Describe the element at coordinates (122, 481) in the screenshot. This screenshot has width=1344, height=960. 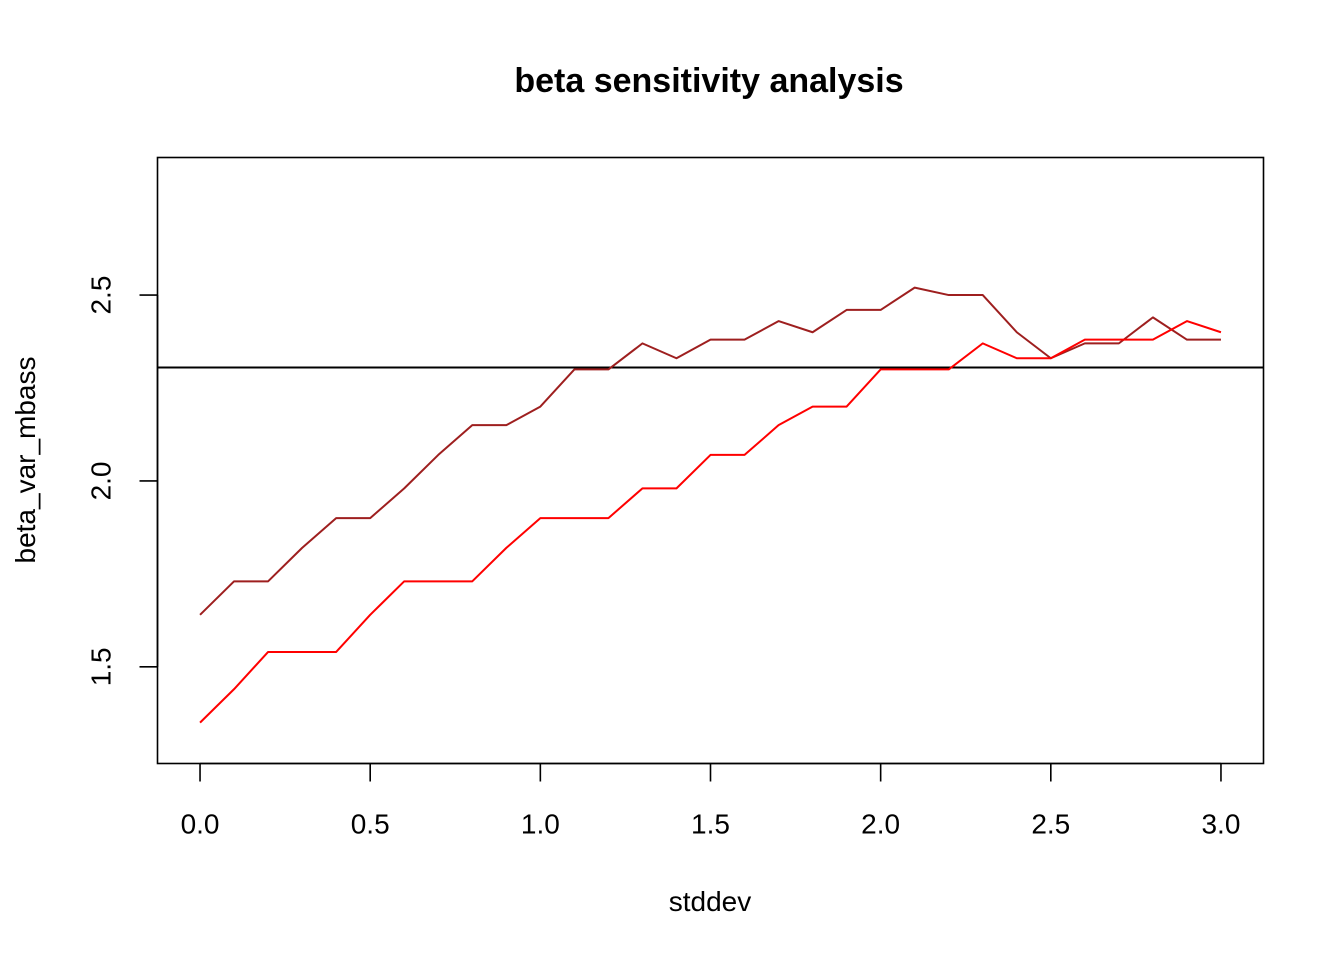
I see `y-axis: 1.5 2.0 2.5` at that location.